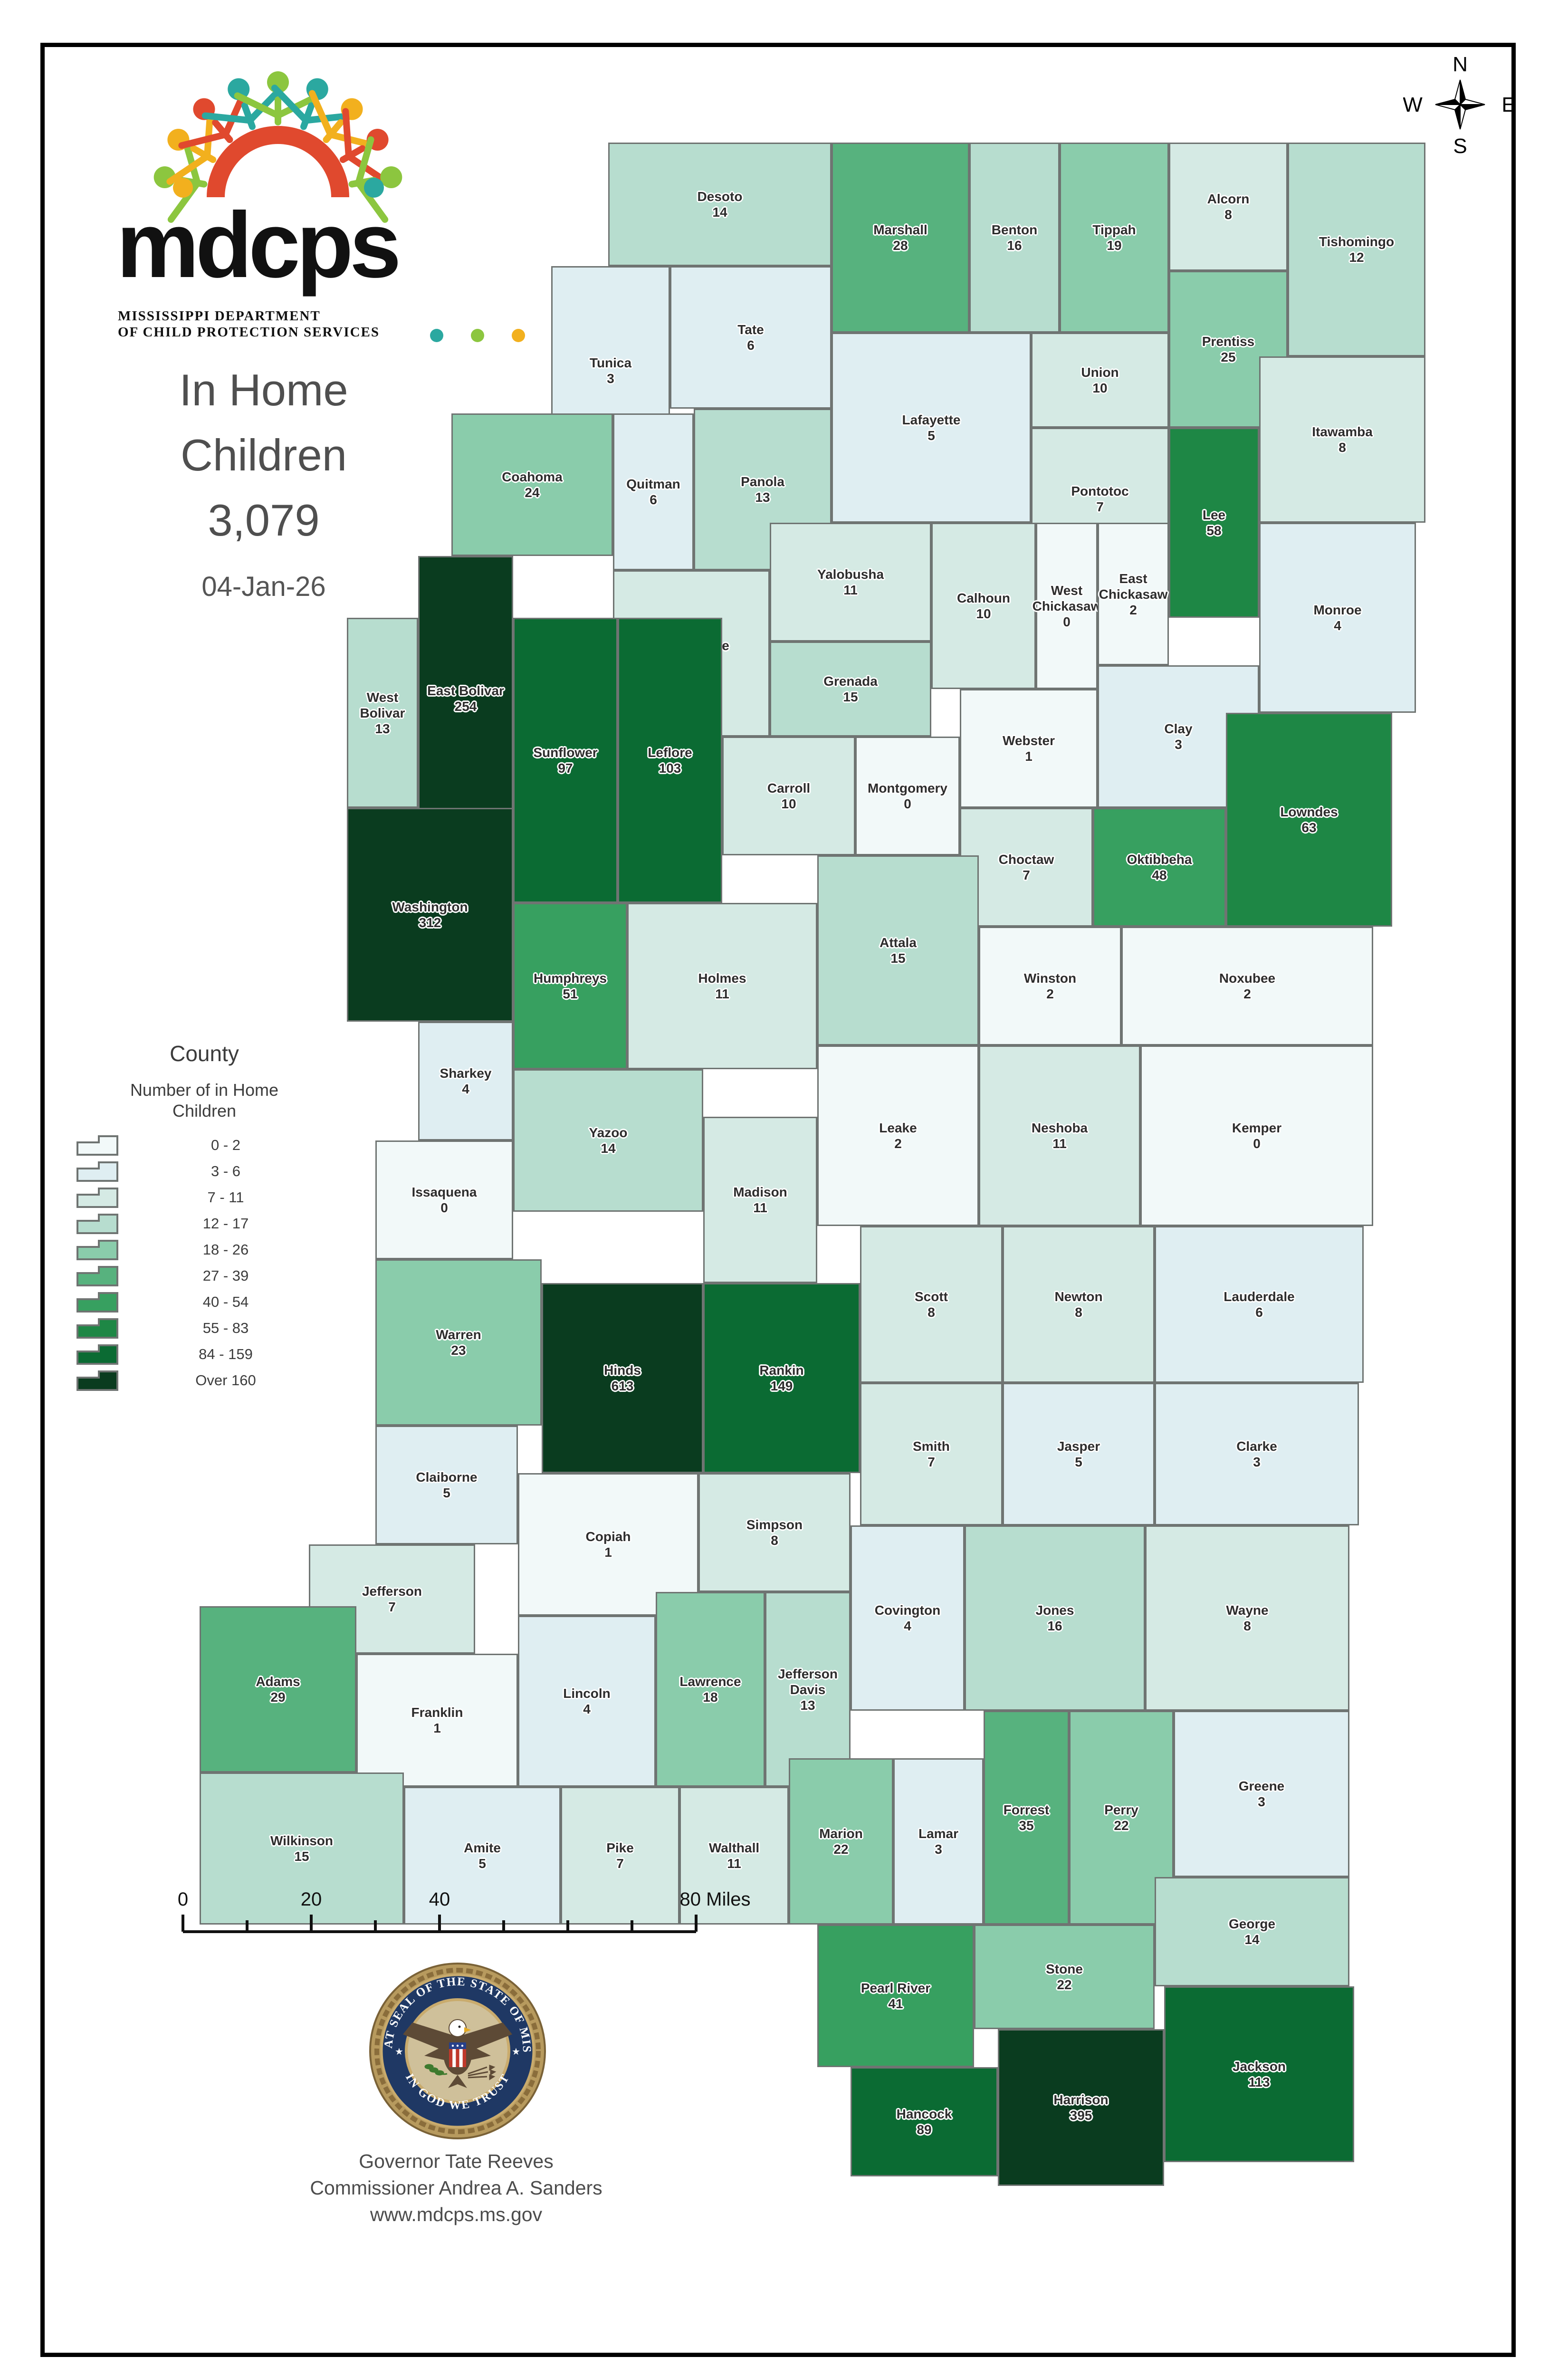 The height and width of the screenshot is (2376, 1568). Describe the element at coordinates (1114, 245) in the screenshot. I see `county-value: 19` at that location.